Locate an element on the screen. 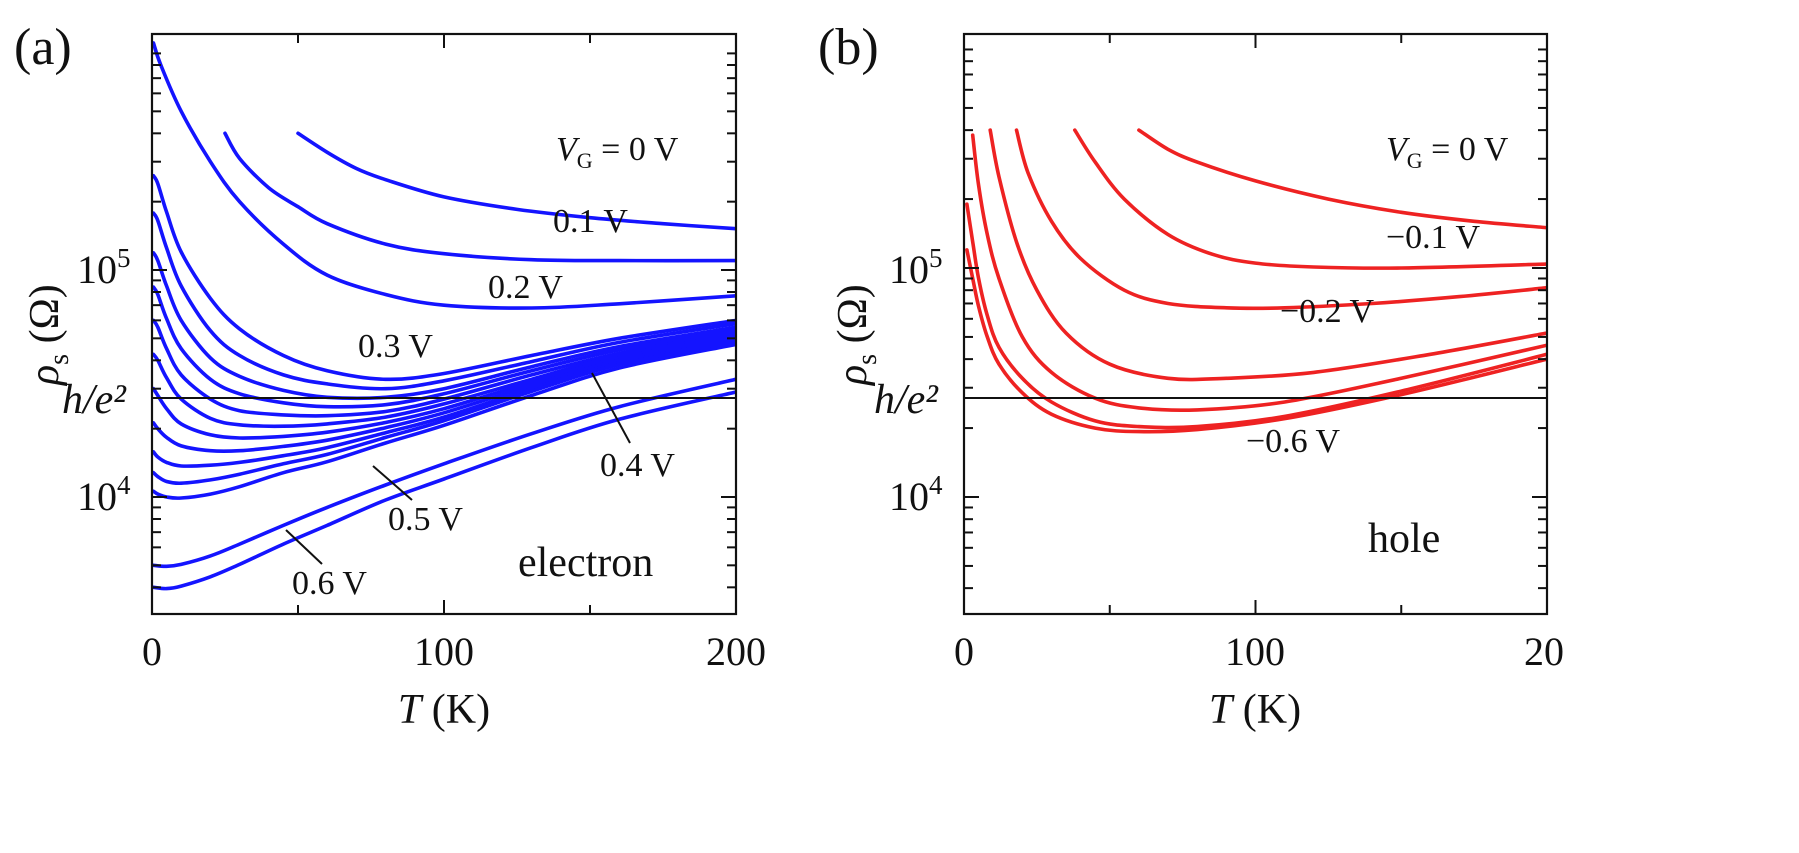  curve-label-vg0-a: VG = 0 V is located at coordinates (617, 152).